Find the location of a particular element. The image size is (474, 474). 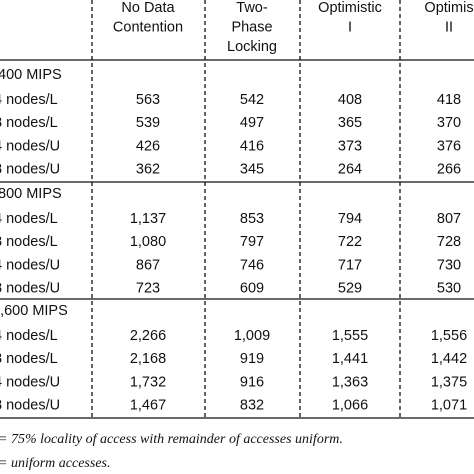

table-cell: 1,009 is located at coordinates (252, 336).